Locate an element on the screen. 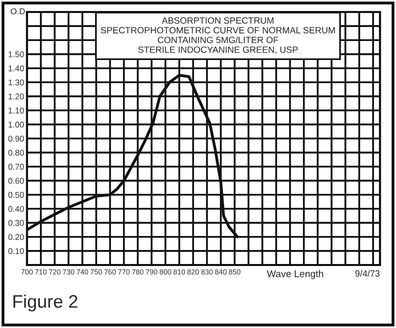 The width and height of the screenshot is (396, 328). y-tick-label: 0.40 is located at coordinates (16, 209).